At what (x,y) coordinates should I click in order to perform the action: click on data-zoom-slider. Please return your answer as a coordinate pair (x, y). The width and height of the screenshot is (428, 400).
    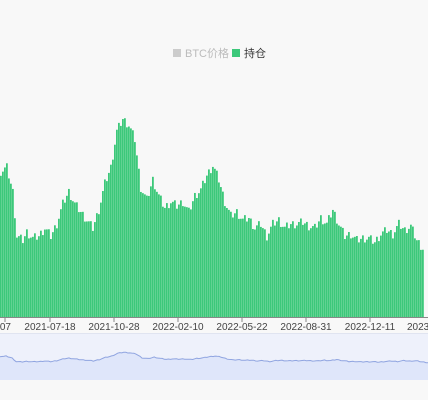
    Looking at the image, I should click on (214, 356).